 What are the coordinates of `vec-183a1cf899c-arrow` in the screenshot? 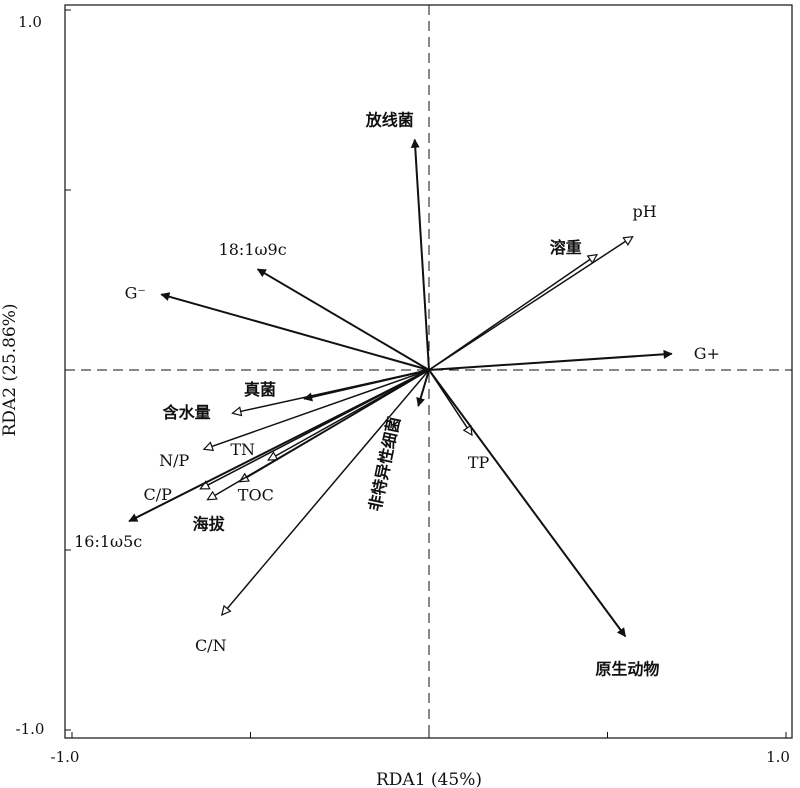 It's located at (343, 319).